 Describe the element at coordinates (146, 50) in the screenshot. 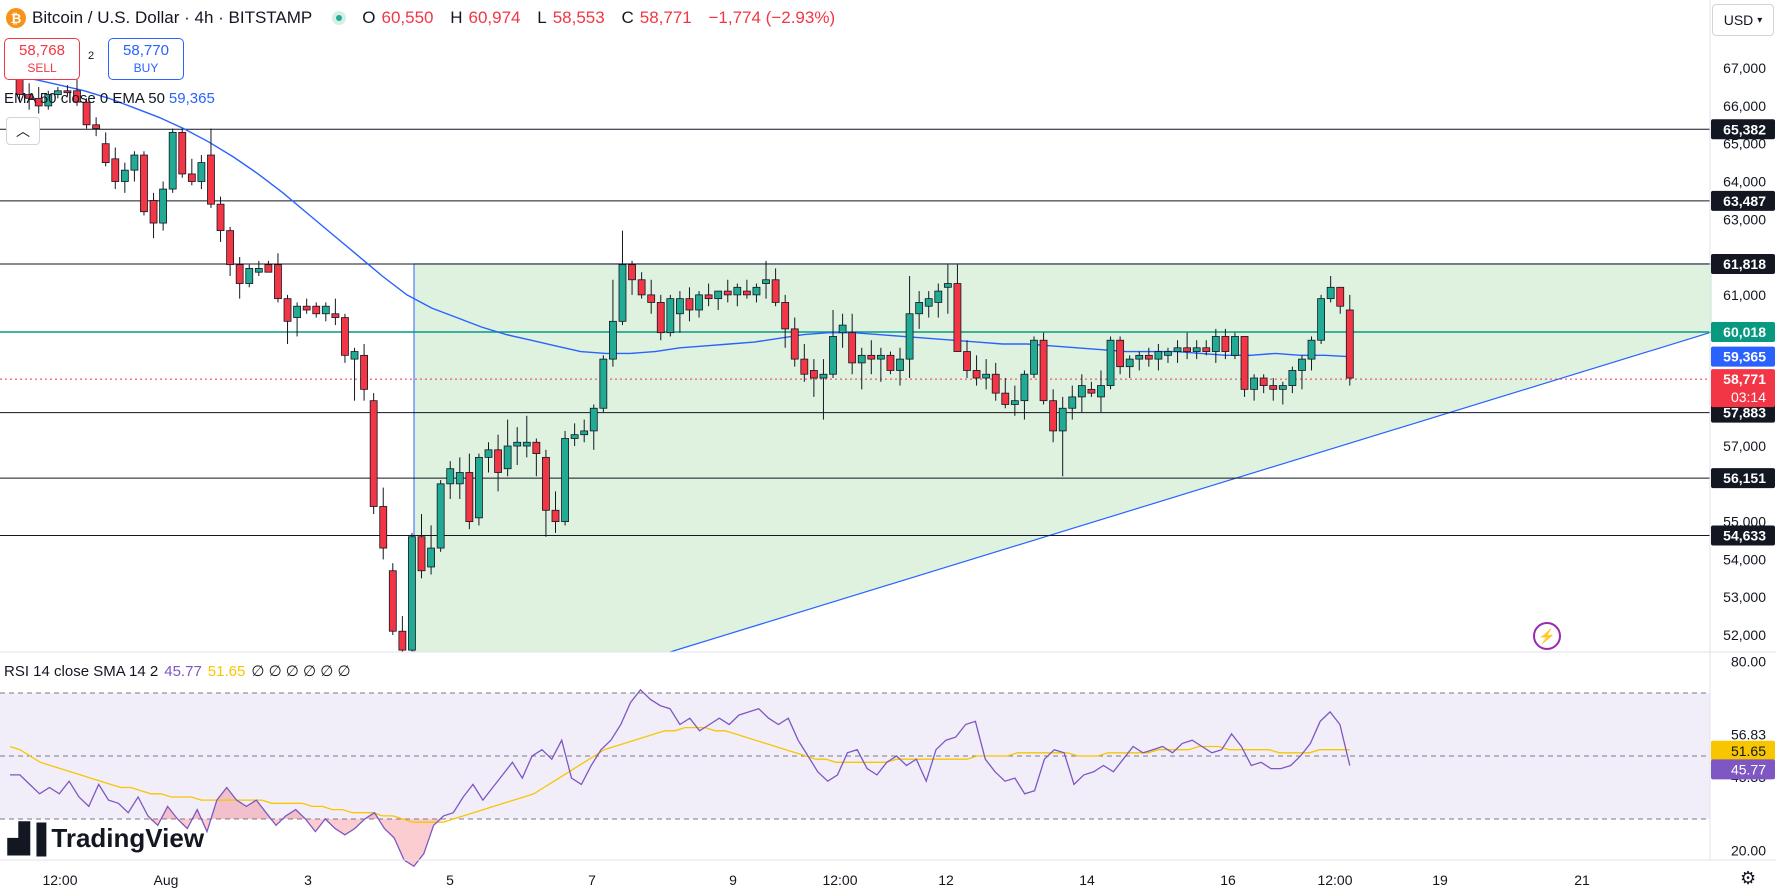

I see `buy-price: 58,770` at that location.